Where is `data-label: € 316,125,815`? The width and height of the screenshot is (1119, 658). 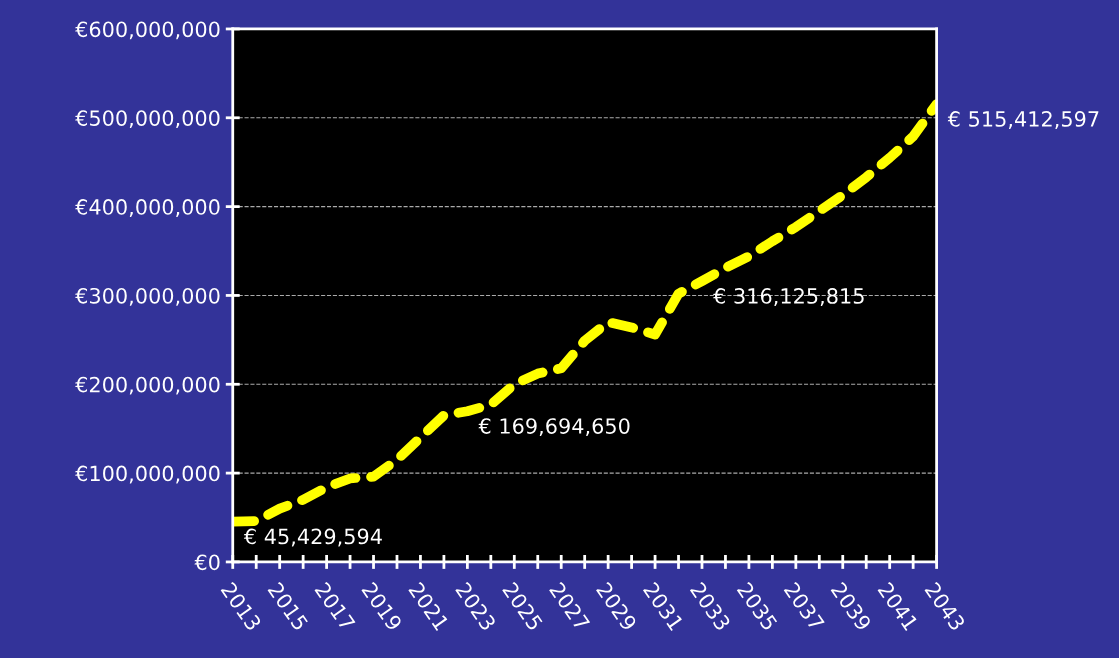 data-label: € 316,125,815 is located at coordinates (788, 297).